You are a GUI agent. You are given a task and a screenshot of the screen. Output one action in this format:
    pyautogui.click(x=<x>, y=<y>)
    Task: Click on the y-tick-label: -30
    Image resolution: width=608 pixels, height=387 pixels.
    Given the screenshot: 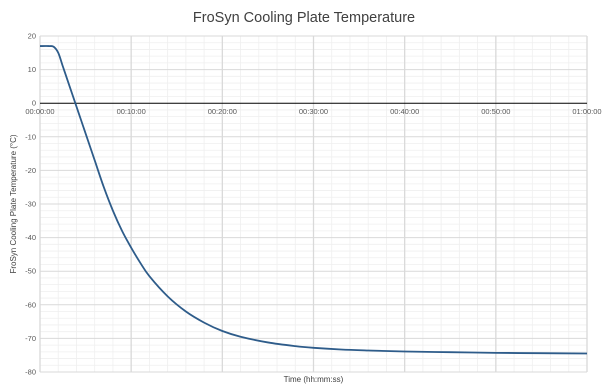 What is the action you would take?
    pyautogui.click(x=30, y=204)
    